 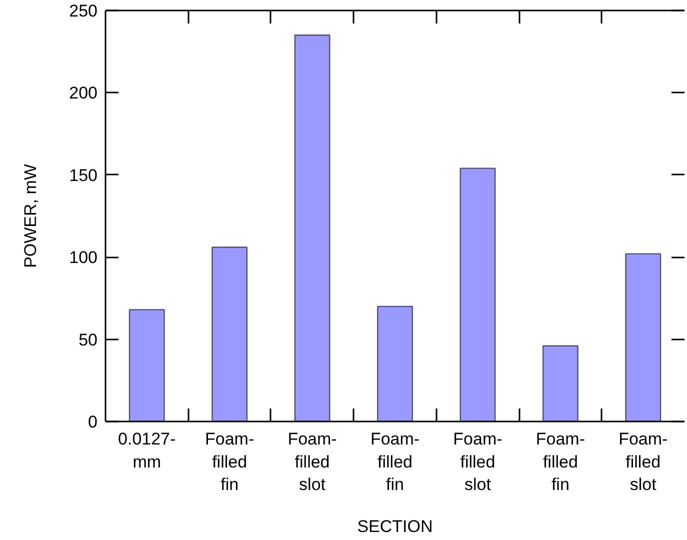 I want to click on y-axis-title: POWER, mW, so click(x=30, y=216).